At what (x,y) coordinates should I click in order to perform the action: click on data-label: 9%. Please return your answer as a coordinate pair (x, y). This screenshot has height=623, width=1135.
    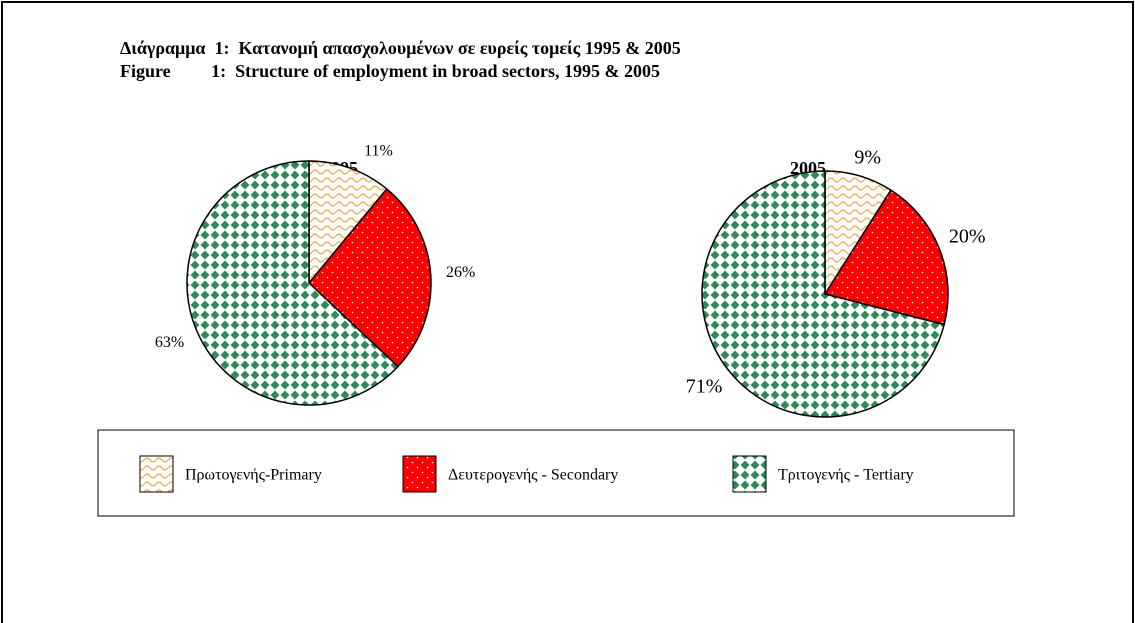
    Looking at the image, I should click on (867, 158).